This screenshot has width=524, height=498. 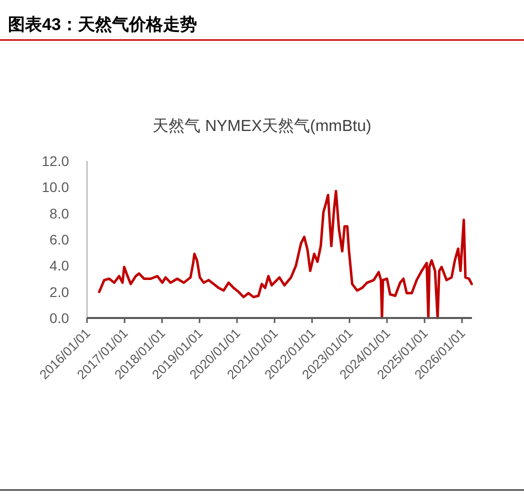 I want to click on y-tick-label: 10.0, so click(x=56, y=187).